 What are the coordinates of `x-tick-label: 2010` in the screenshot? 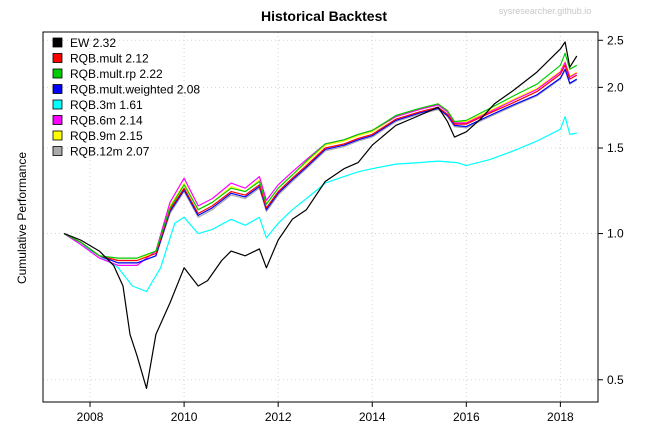 It's located at (184, 417).